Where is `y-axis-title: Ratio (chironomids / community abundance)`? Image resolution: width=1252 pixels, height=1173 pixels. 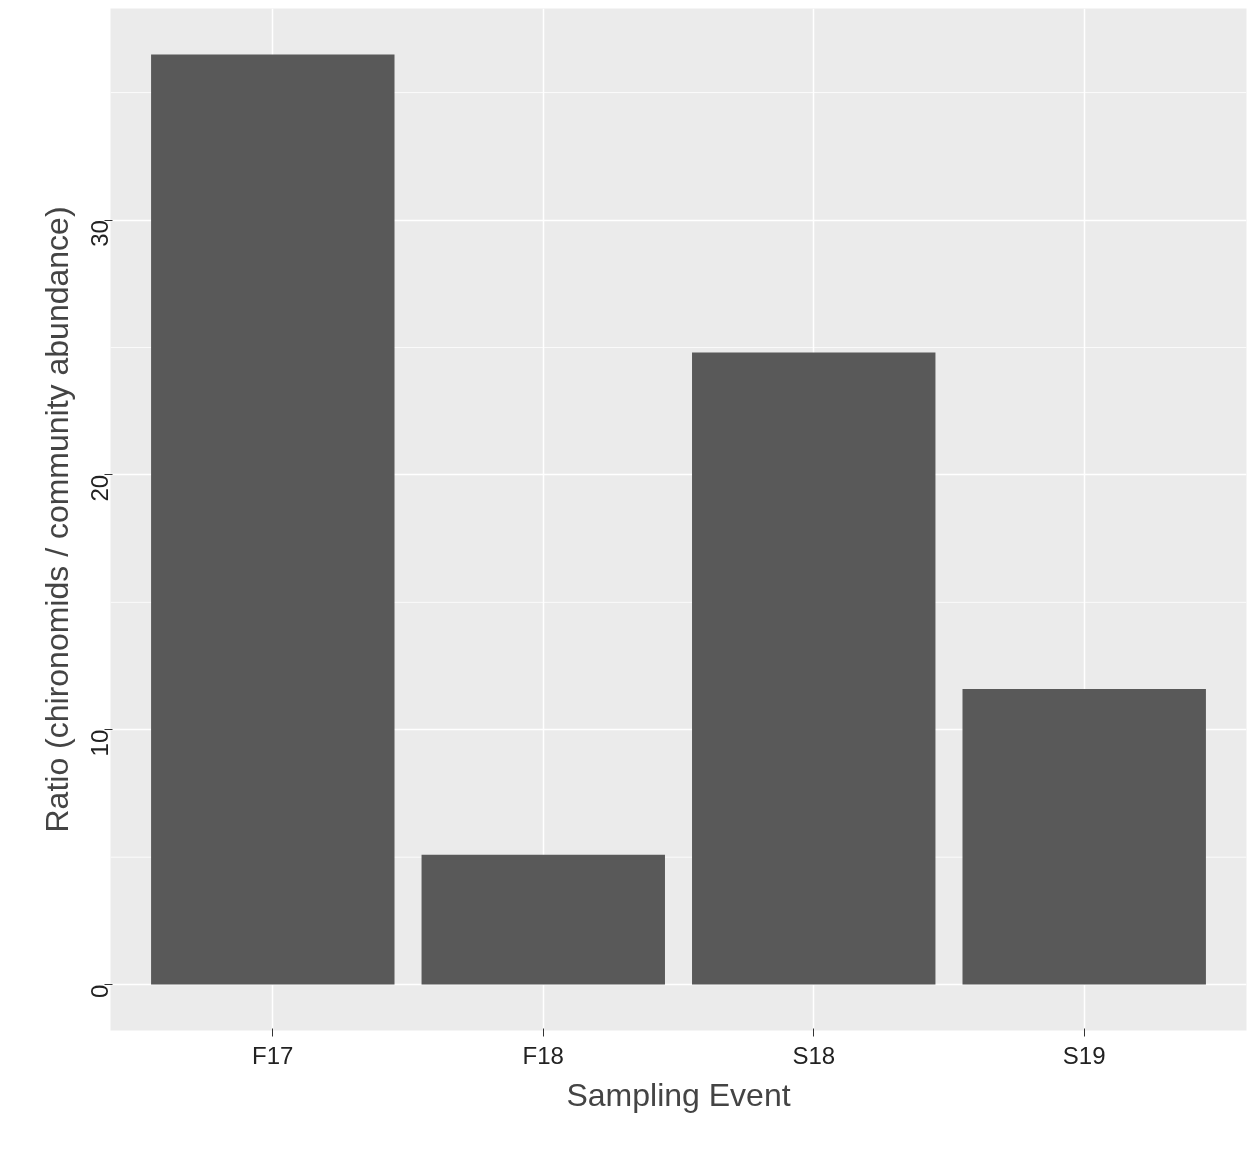 y-axis-title: Ratio (chironomids / community abundance) is located at coordinates (56, 519).